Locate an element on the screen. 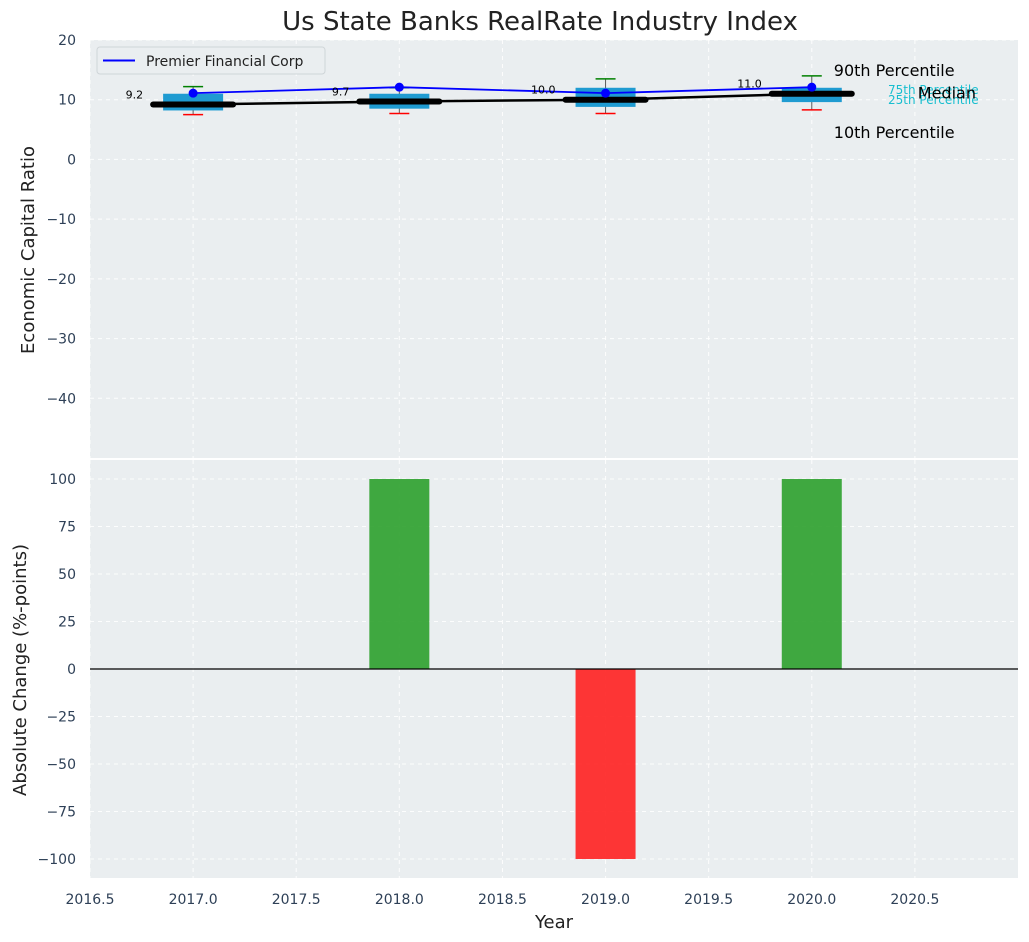  top-y-tick-label: −40 is located at coordinates (61, 399).